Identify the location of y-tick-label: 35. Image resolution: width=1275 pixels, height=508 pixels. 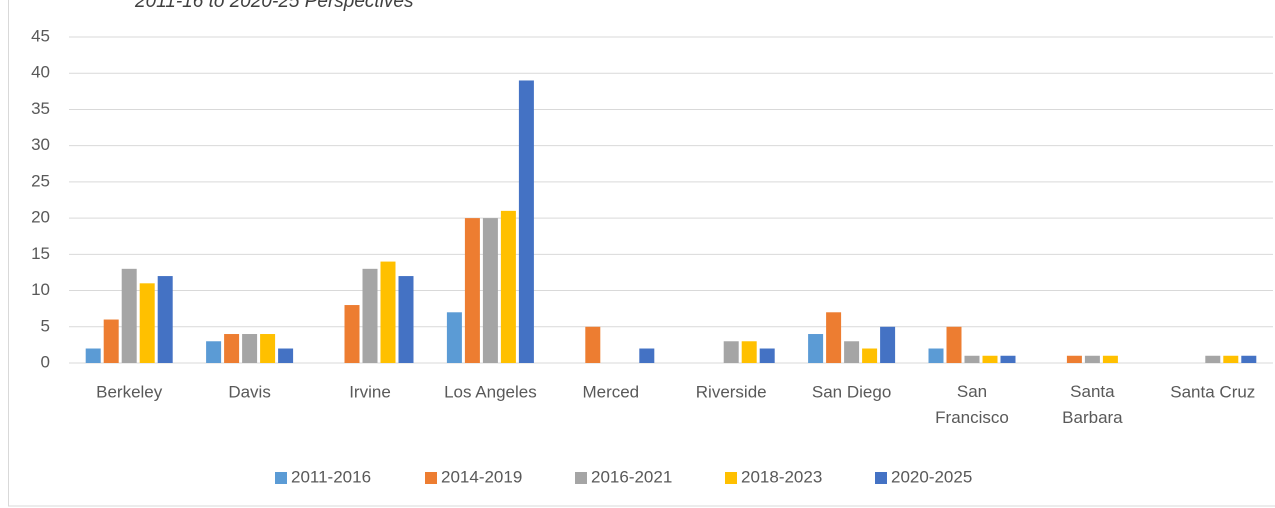
(40, 108).